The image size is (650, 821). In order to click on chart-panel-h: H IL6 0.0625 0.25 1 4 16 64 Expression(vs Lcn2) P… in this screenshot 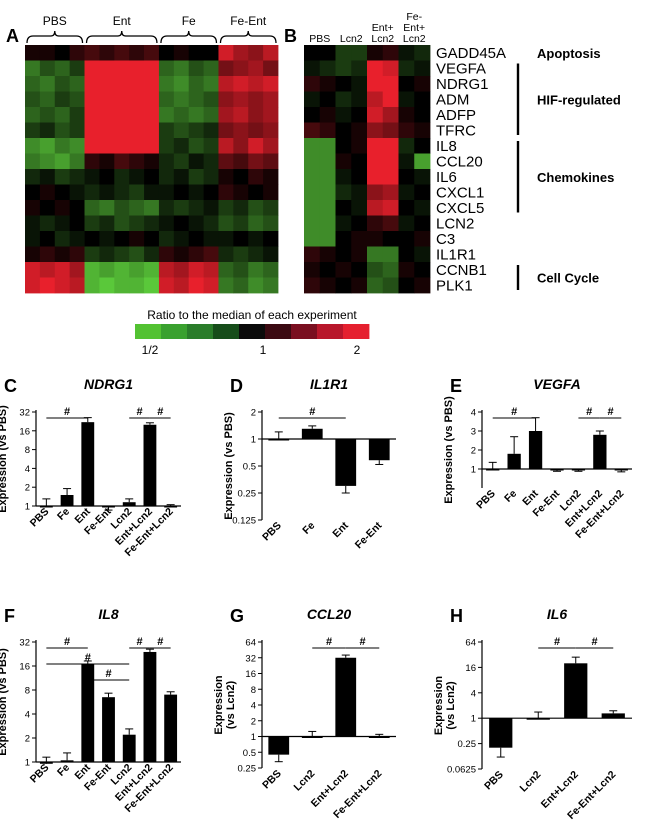, I will do `click(532, 713)`.